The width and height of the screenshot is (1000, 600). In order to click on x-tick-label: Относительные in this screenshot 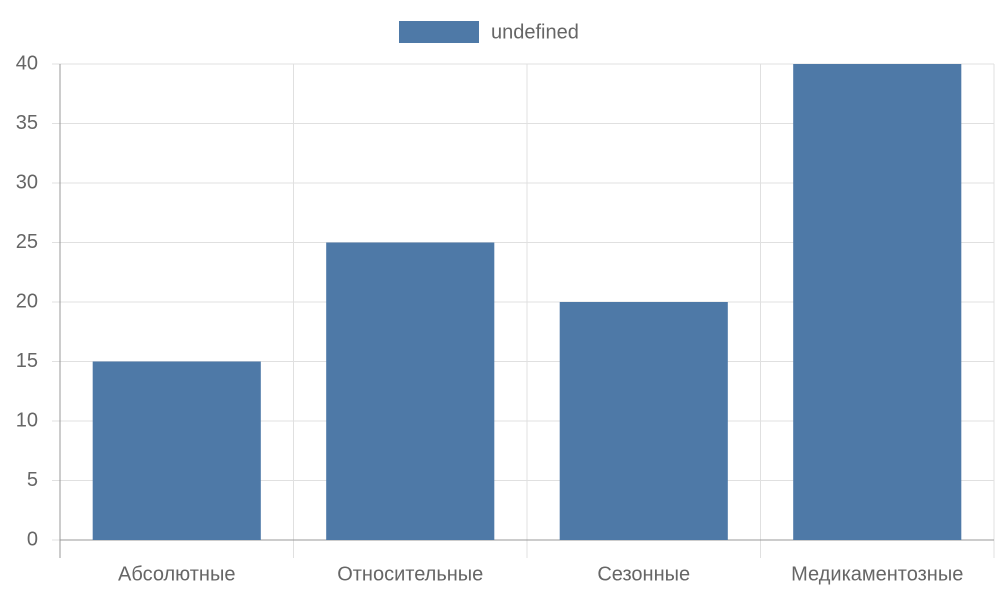, I will do `click(410, 574)`.